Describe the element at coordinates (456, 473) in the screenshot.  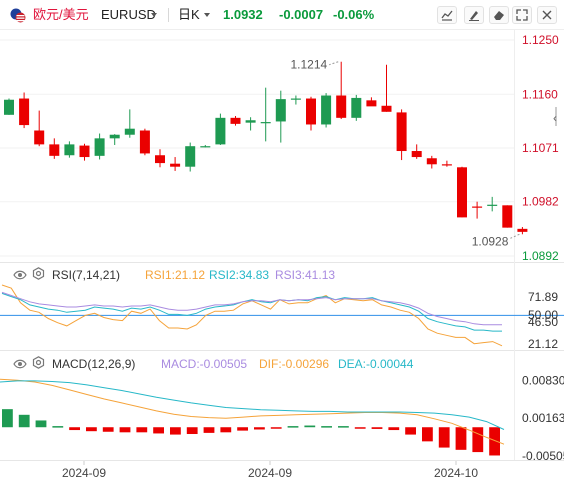
I see `x-tick-label: 2024-10` at that location.